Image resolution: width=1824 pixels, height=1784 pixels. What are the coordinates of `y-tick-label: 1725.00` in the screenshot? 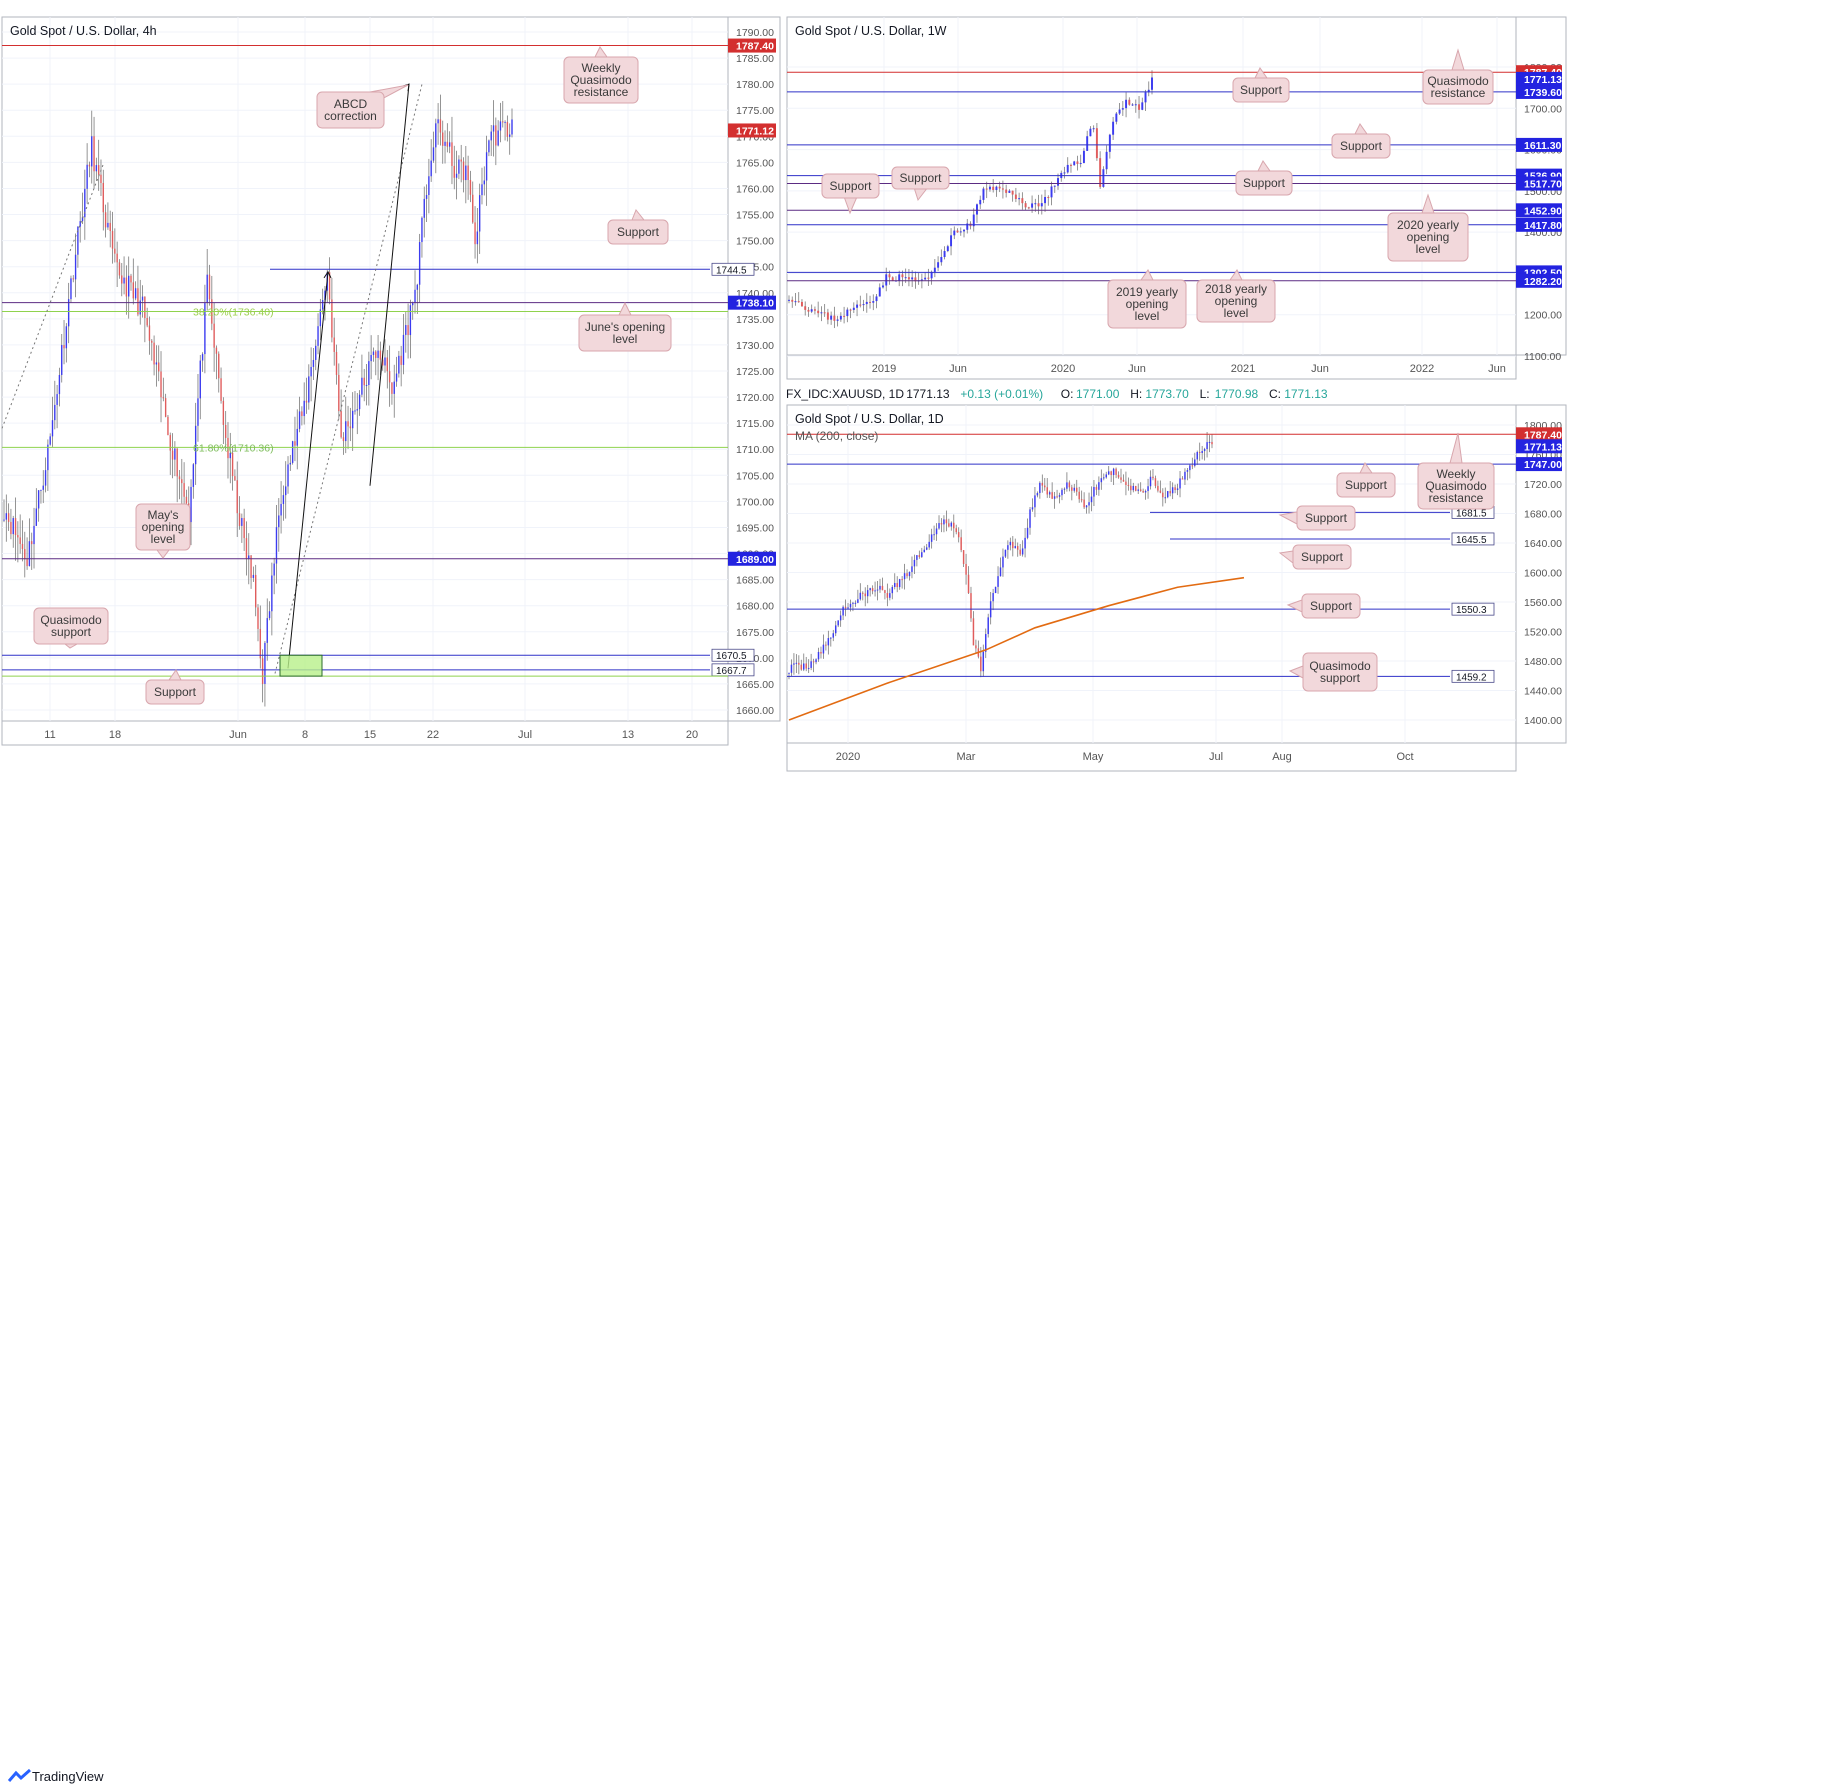 It's located at (755, 372).